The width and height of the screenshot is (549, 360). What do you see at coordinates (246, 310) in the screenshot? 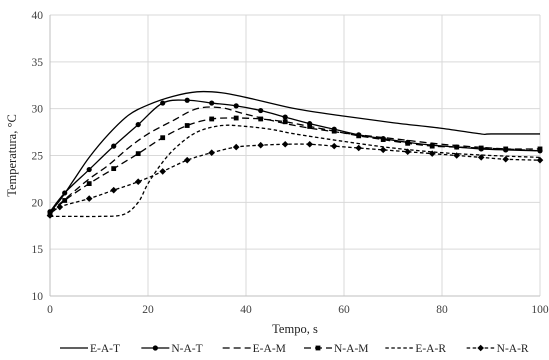
I see `x-tick-label: 40` at bounding box center [246, 310].